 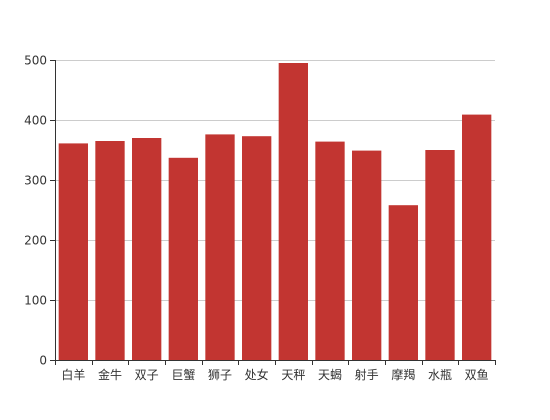 I want to click on y-tick-label: 400, so click(x=35, y=121).